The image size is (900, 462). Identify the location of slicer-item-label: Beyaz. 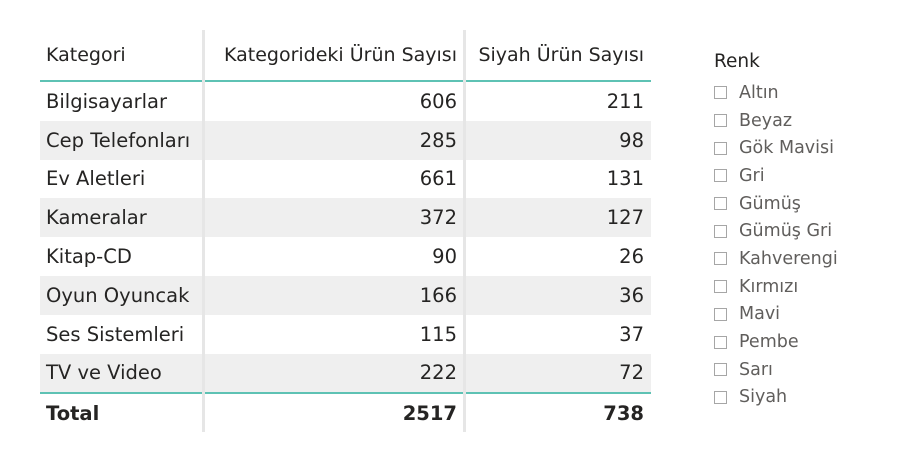
(766, 120).